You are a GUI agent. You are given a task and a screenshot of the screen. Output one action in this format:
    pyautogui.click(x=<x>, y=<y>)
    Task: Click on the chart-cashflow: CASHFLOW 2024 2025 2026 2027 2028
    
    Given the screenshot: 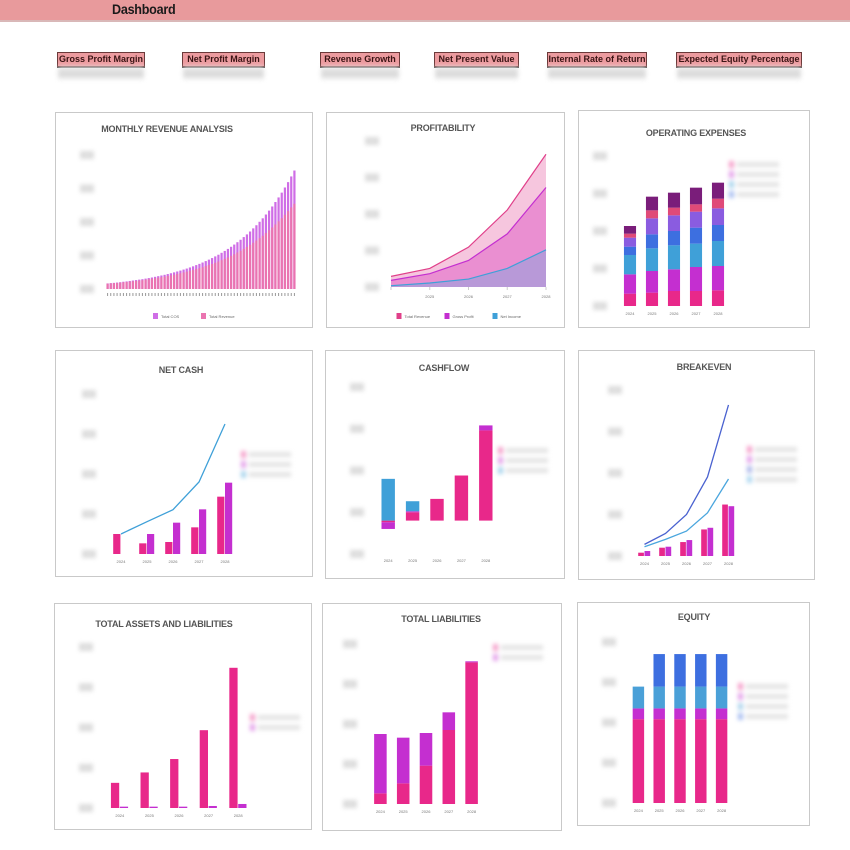 What is the action you would take?
    pyautogui.click(x=445, y=464)
    